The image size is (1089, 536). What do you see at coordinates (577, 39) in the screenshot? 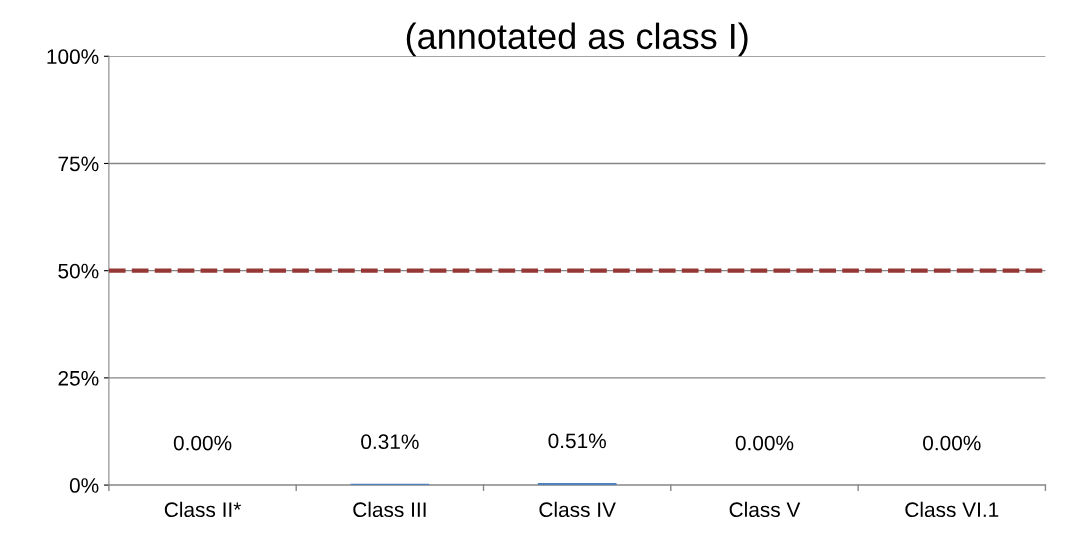
I see `chart-title: (annotated as class I)` at bounding box center [577, 39].